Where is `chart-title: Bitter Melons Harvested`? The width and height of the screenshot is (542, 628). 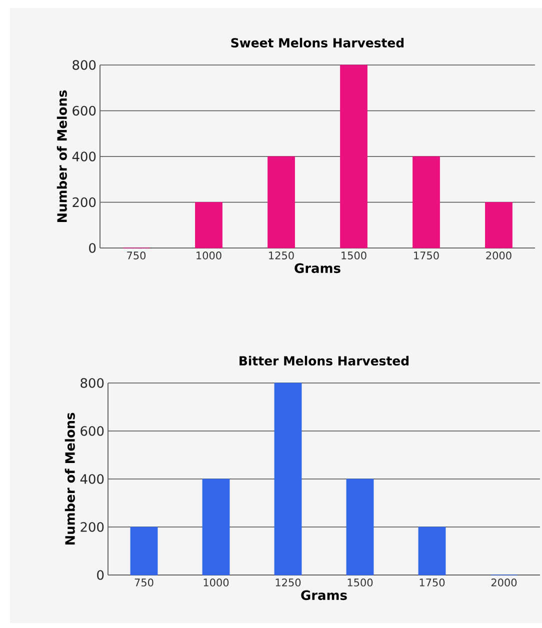 chart-title: Bitter Melons Harvested is located at coordinates (324, 361).